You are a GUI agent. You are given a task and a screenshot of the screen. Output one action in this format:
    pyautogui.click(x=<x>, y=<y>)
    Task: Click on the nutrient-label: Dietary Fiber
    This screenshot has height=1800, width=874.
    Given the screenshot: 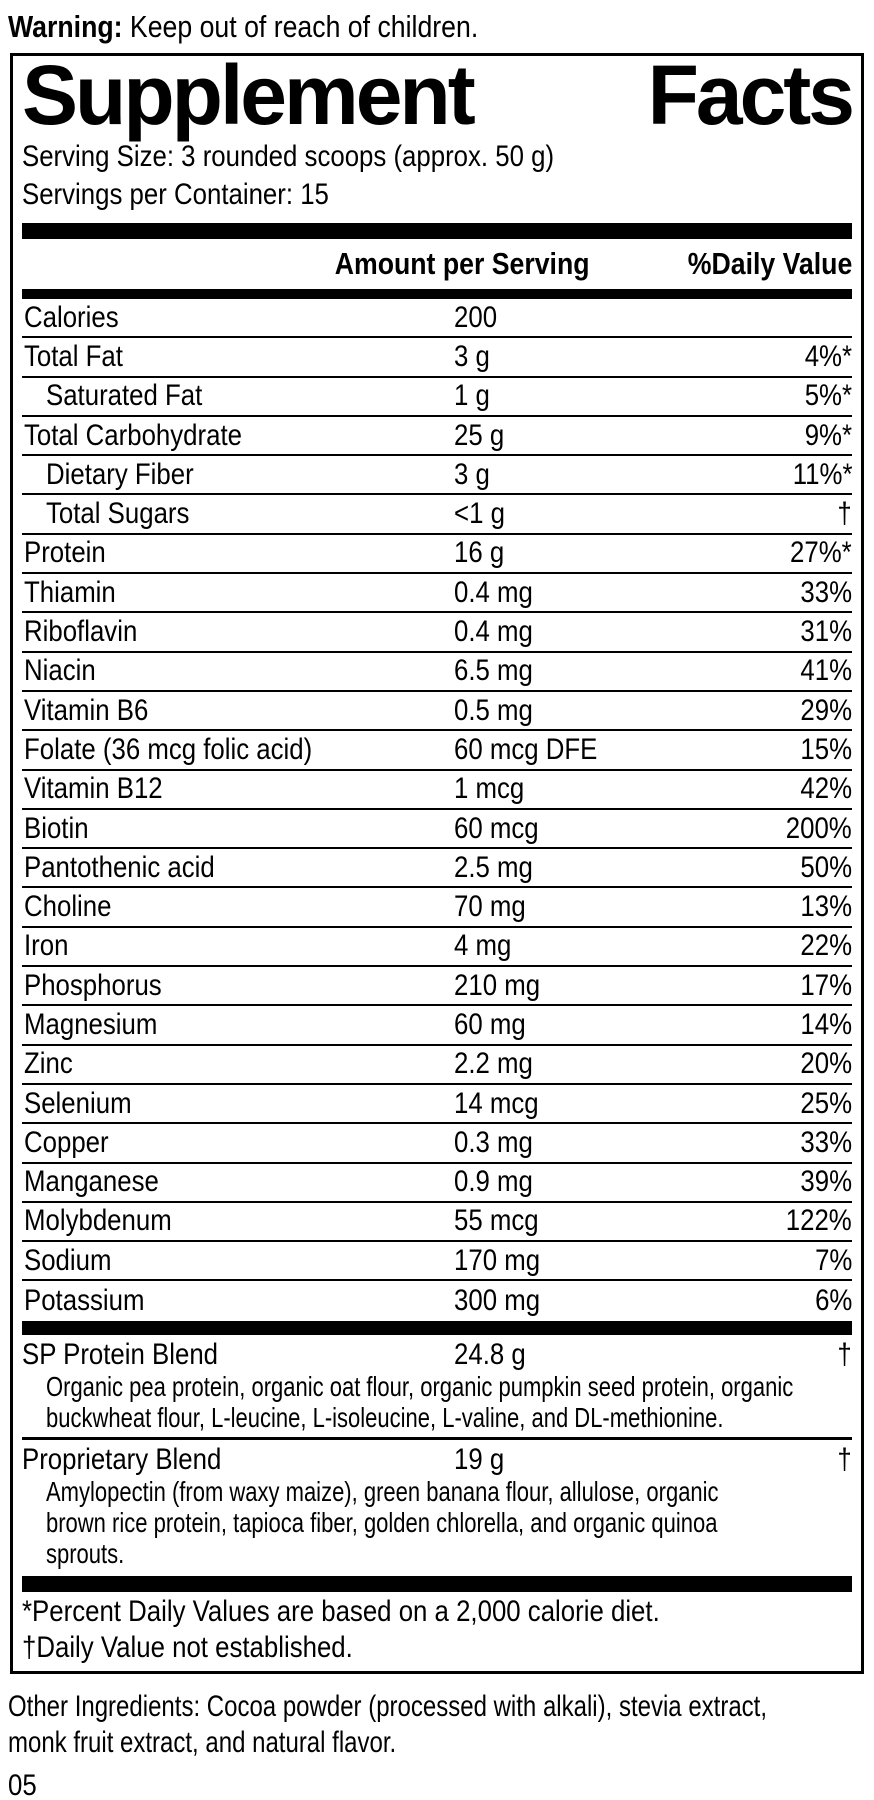 What is the action you would take?
    pyautogui.click(x=120, y=474)
    